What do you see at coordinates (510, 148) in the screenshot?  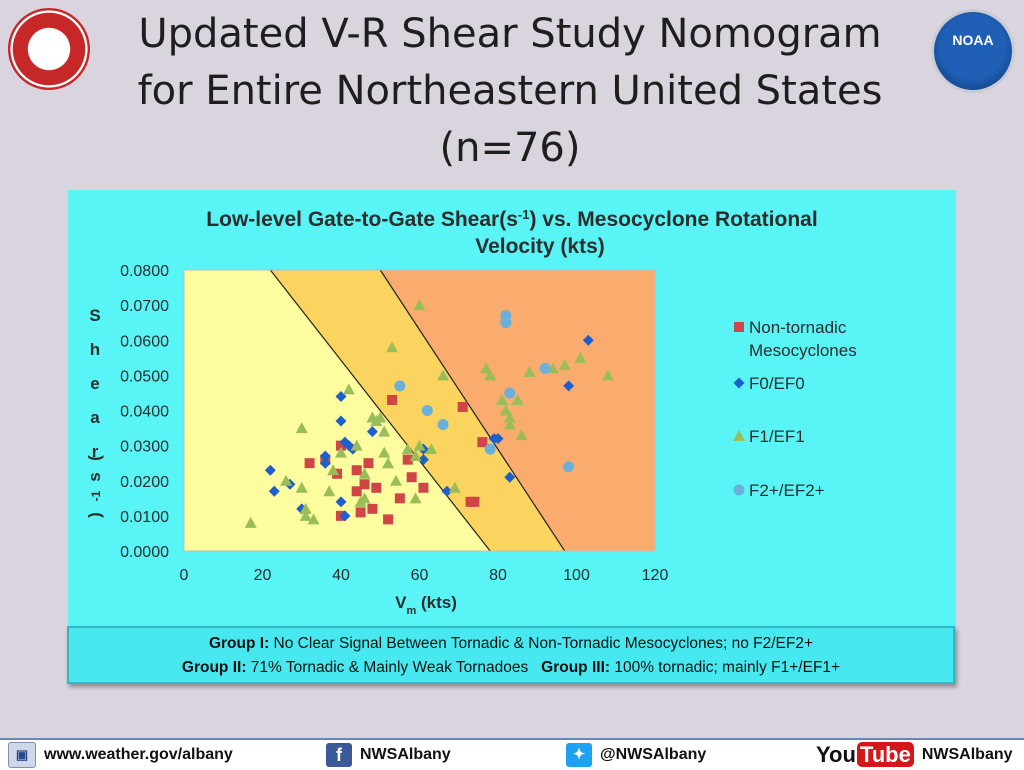 I see `slide-title-line-3: (n=76)` at bounding box center [510, 148].